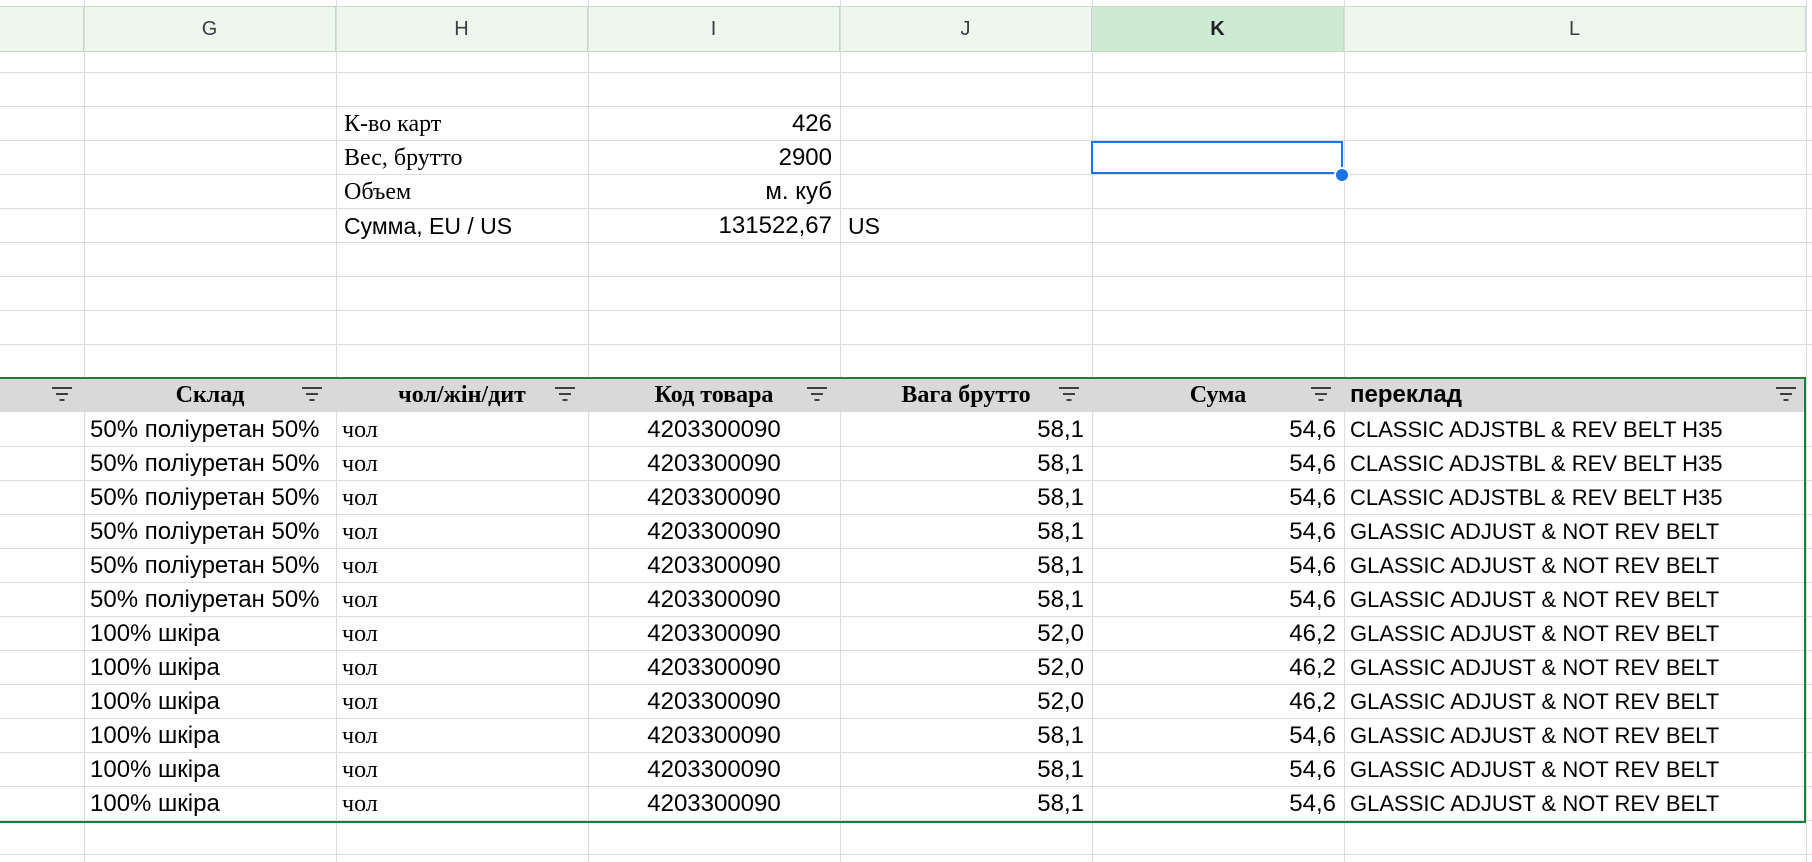  I want to click on summary-currency: US, so click(864, 226).